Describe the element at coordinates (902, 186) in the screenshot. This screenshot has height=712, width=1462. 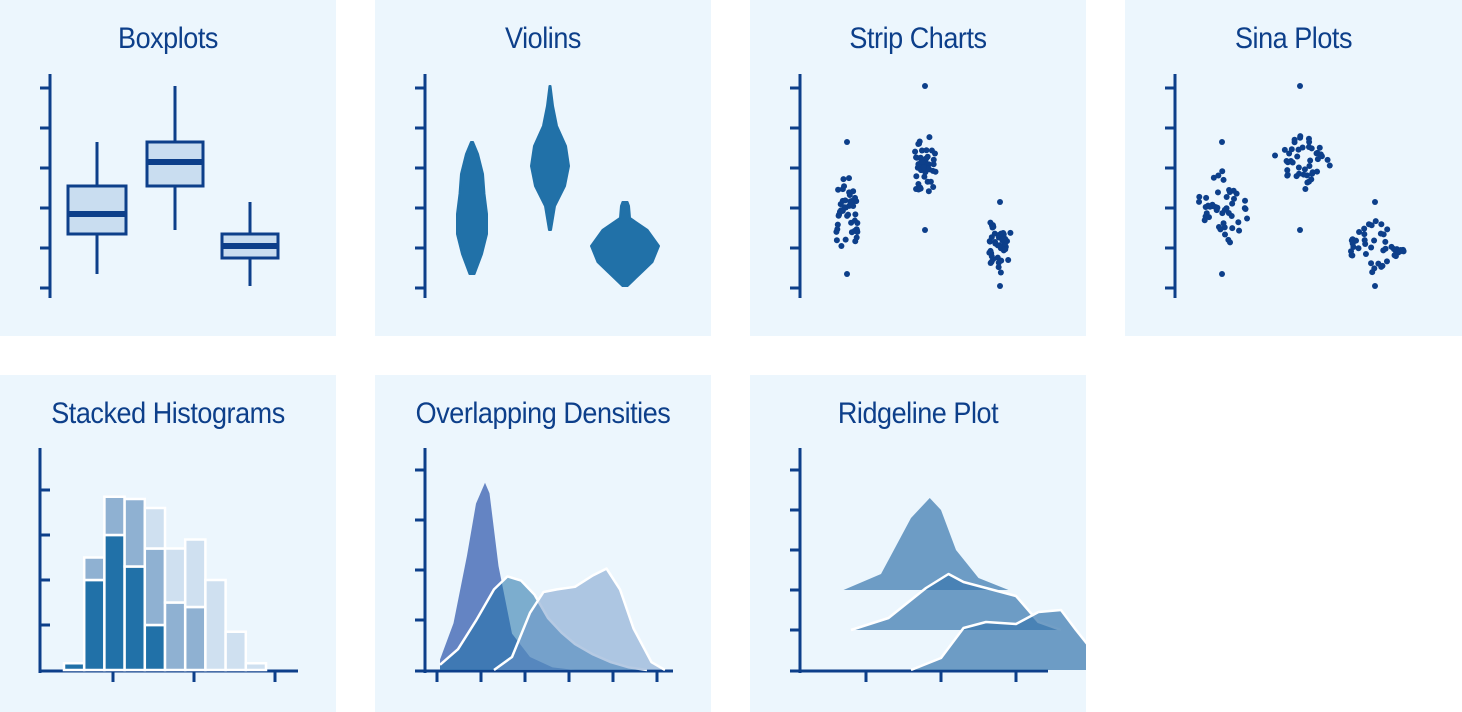
I see `strip-chart` at that location.